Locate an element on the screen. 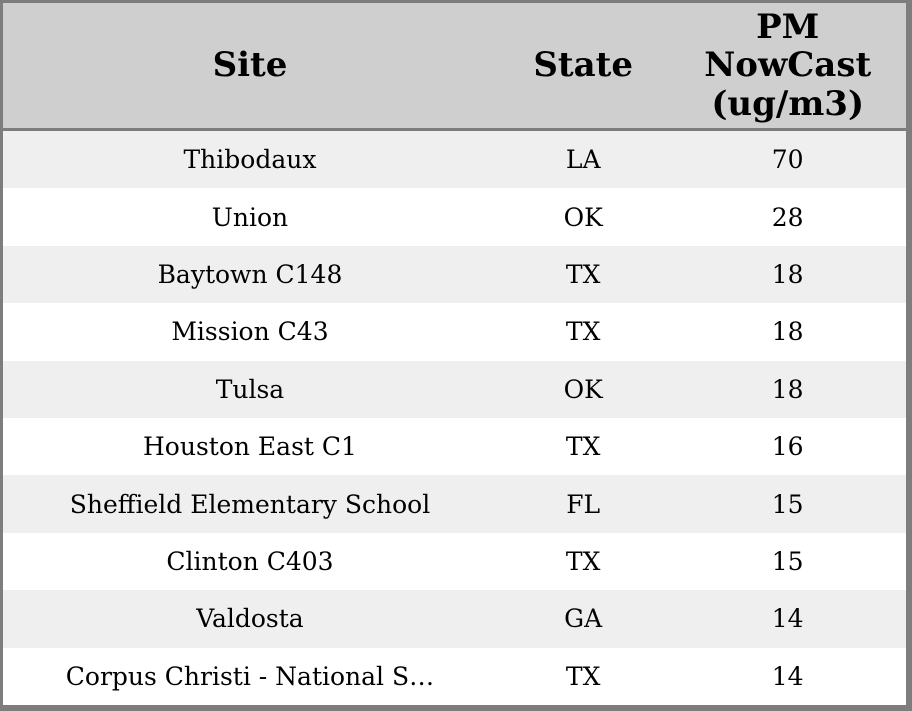 This screenshot has width=912, height=711. column-header-pm-nowcast: PM NowCast (ug/m3) is located at coordinates (787, 65).